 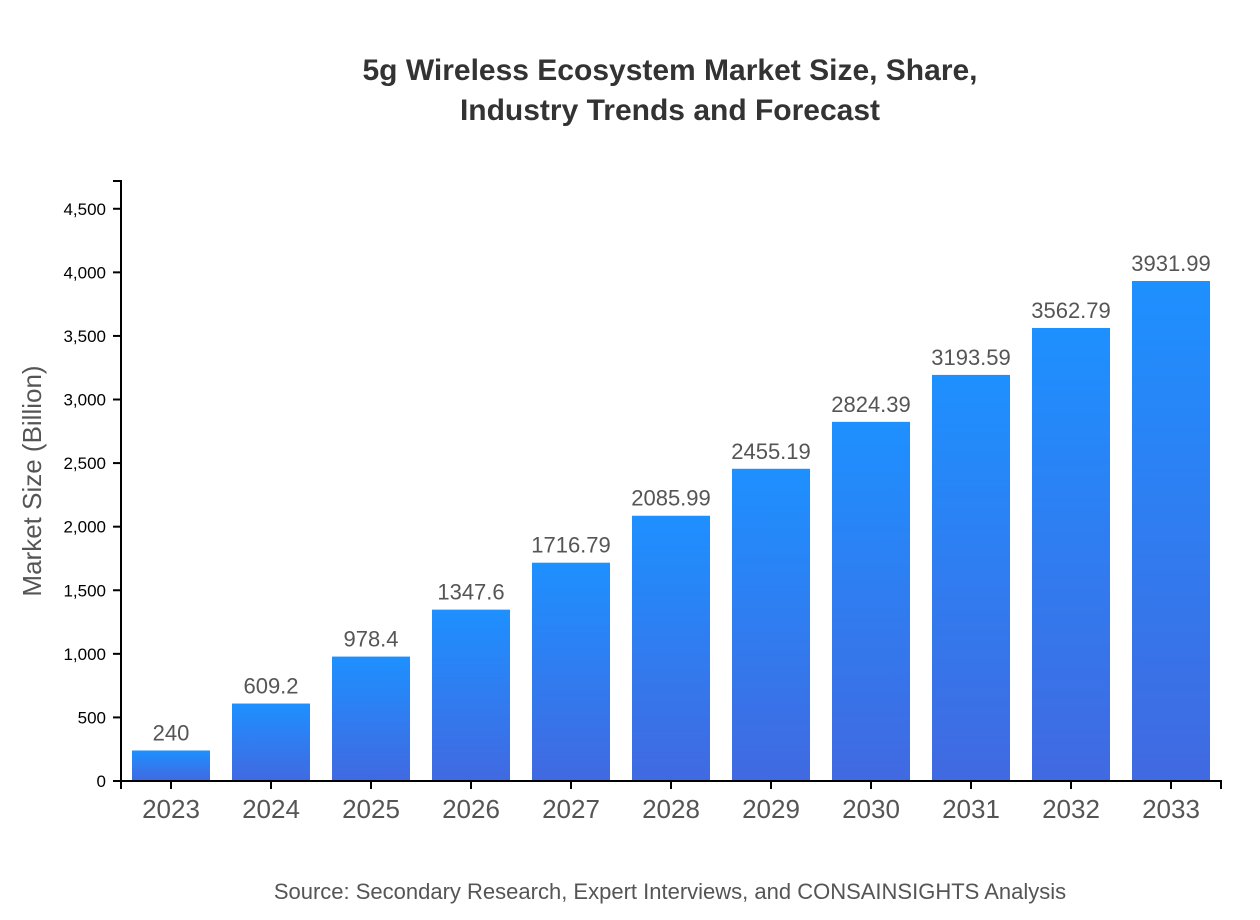 What do you see at coordinates (371, 809) in the screenshot?
I see `x-tick-label: 2025` at bounding box center [371, 809].